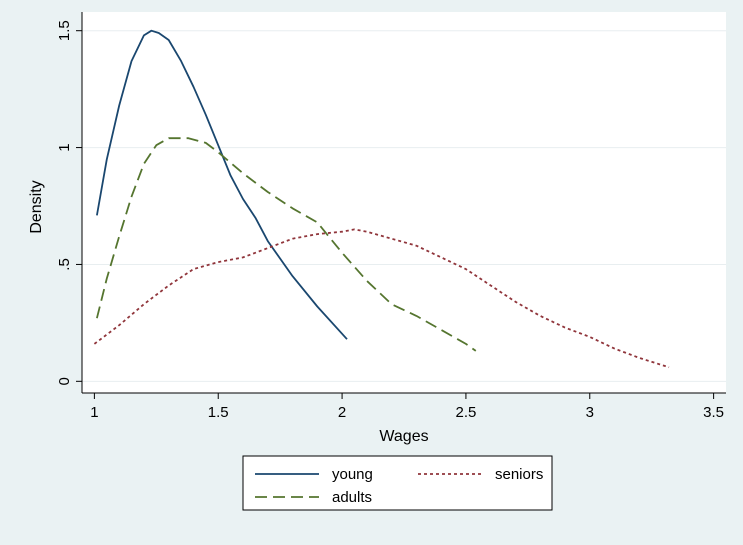 The height and width of the screenshot is (545, 743). What do you see at coordinates (36, 206) in the screenshot?
I see `y-axis-title: Density` at bounding box center [36, 206].